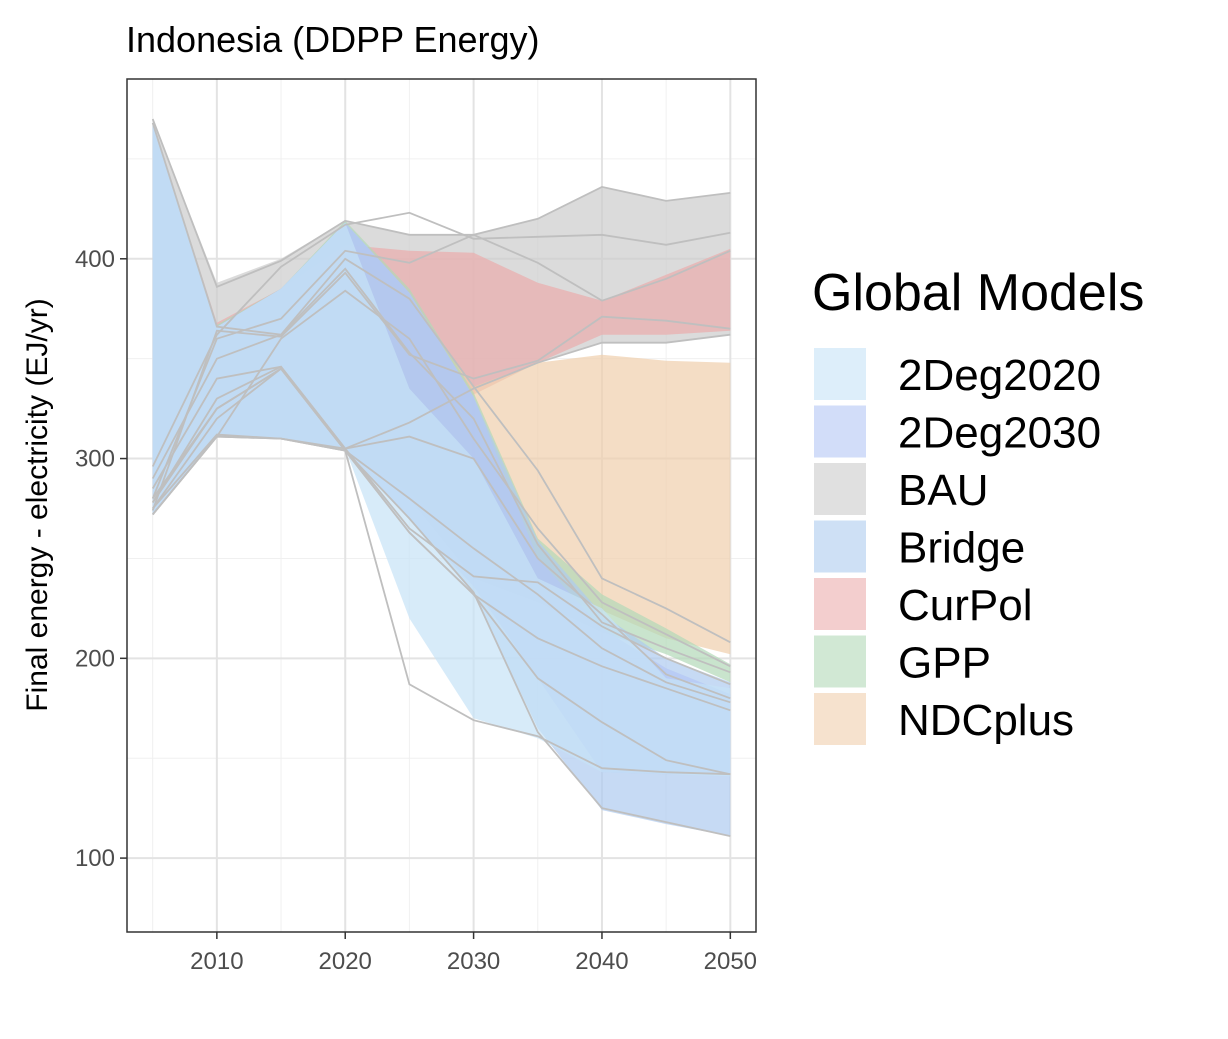 This screenshot has width=1228, height=1039. Describe the element at coordinates (95, 858) in the screenshot. I see `y-tick-label: 100` at that location.